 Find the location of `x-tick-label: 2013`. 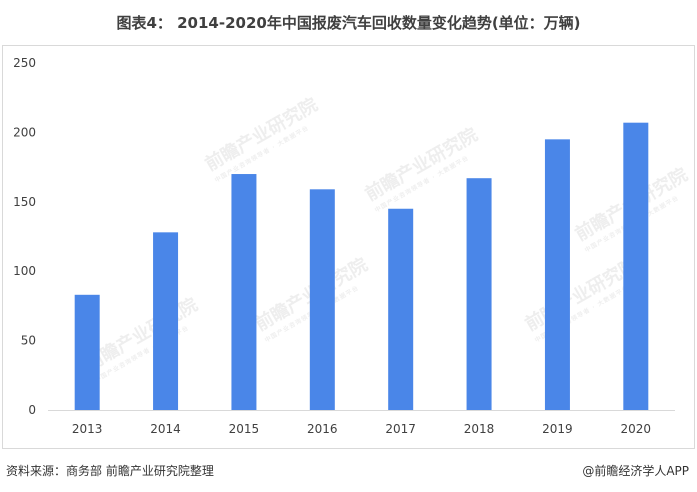

x-tick-label: 2013 is located at coordinates (87, 429).